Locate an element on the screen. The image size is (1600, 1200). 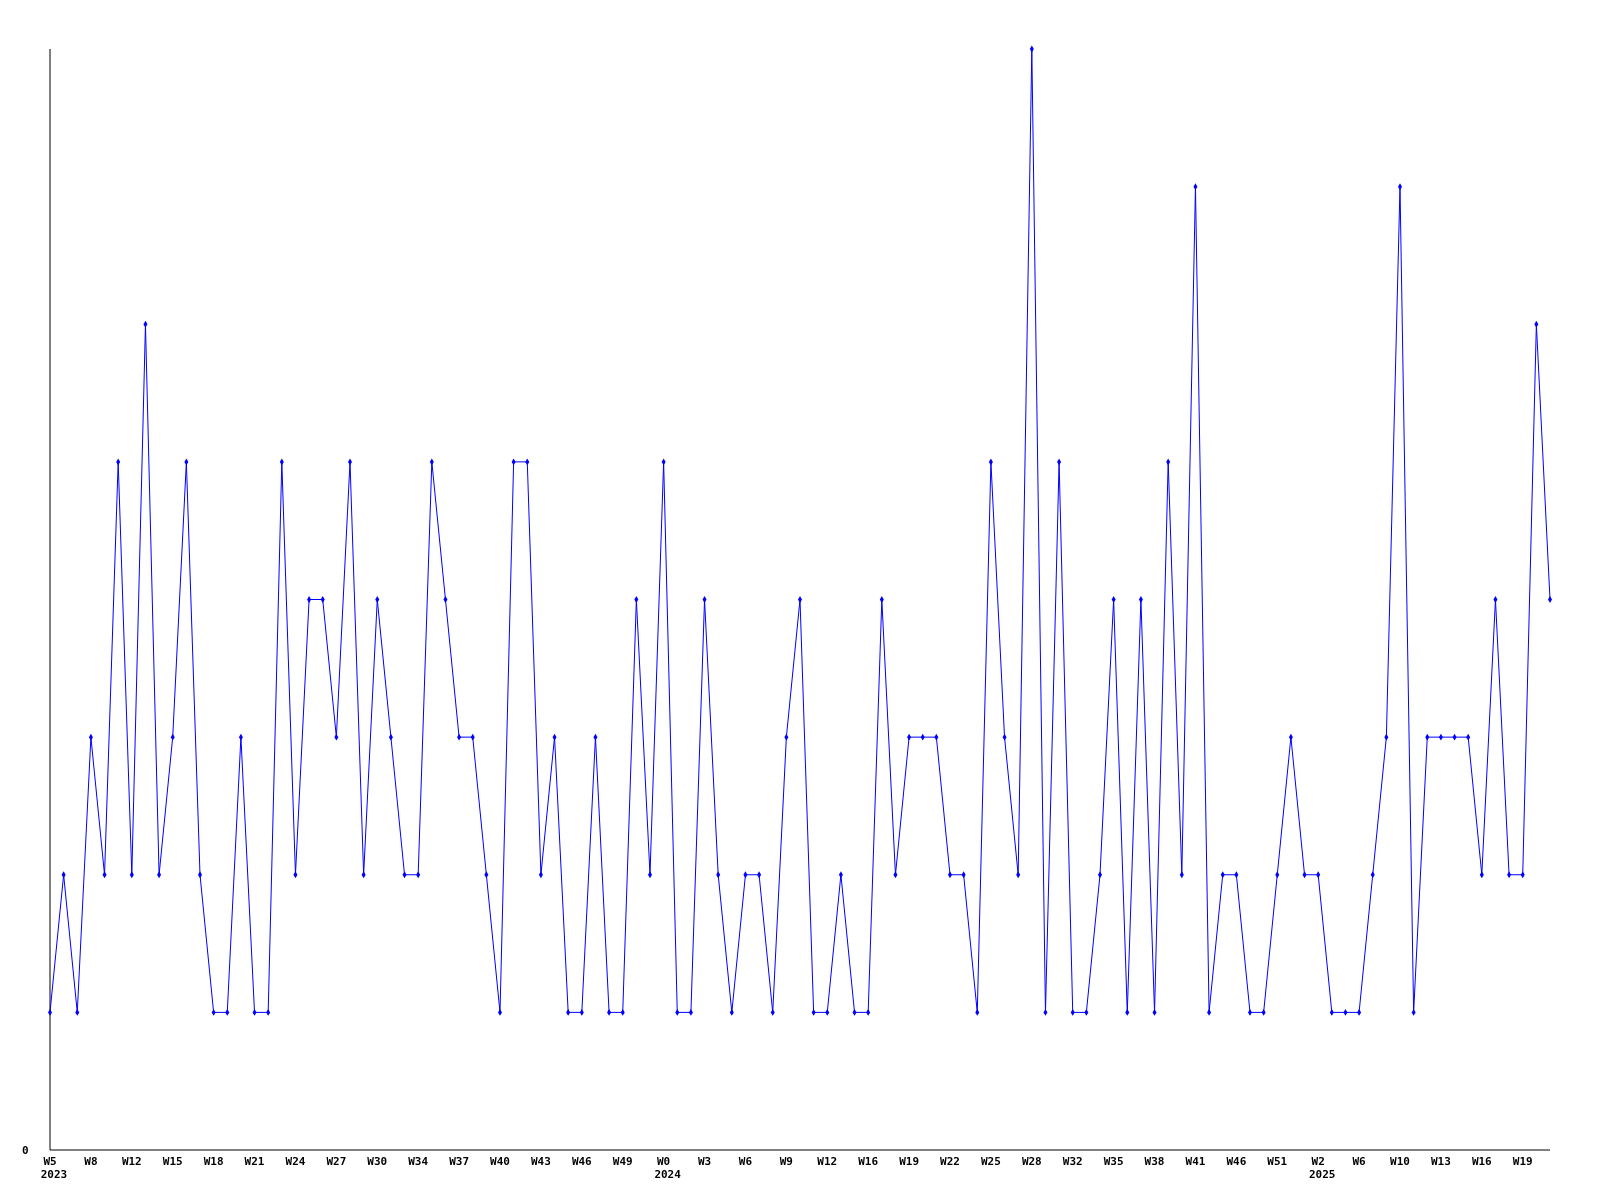
x-tick-label: W3 is located at coordinates (704, 1161).